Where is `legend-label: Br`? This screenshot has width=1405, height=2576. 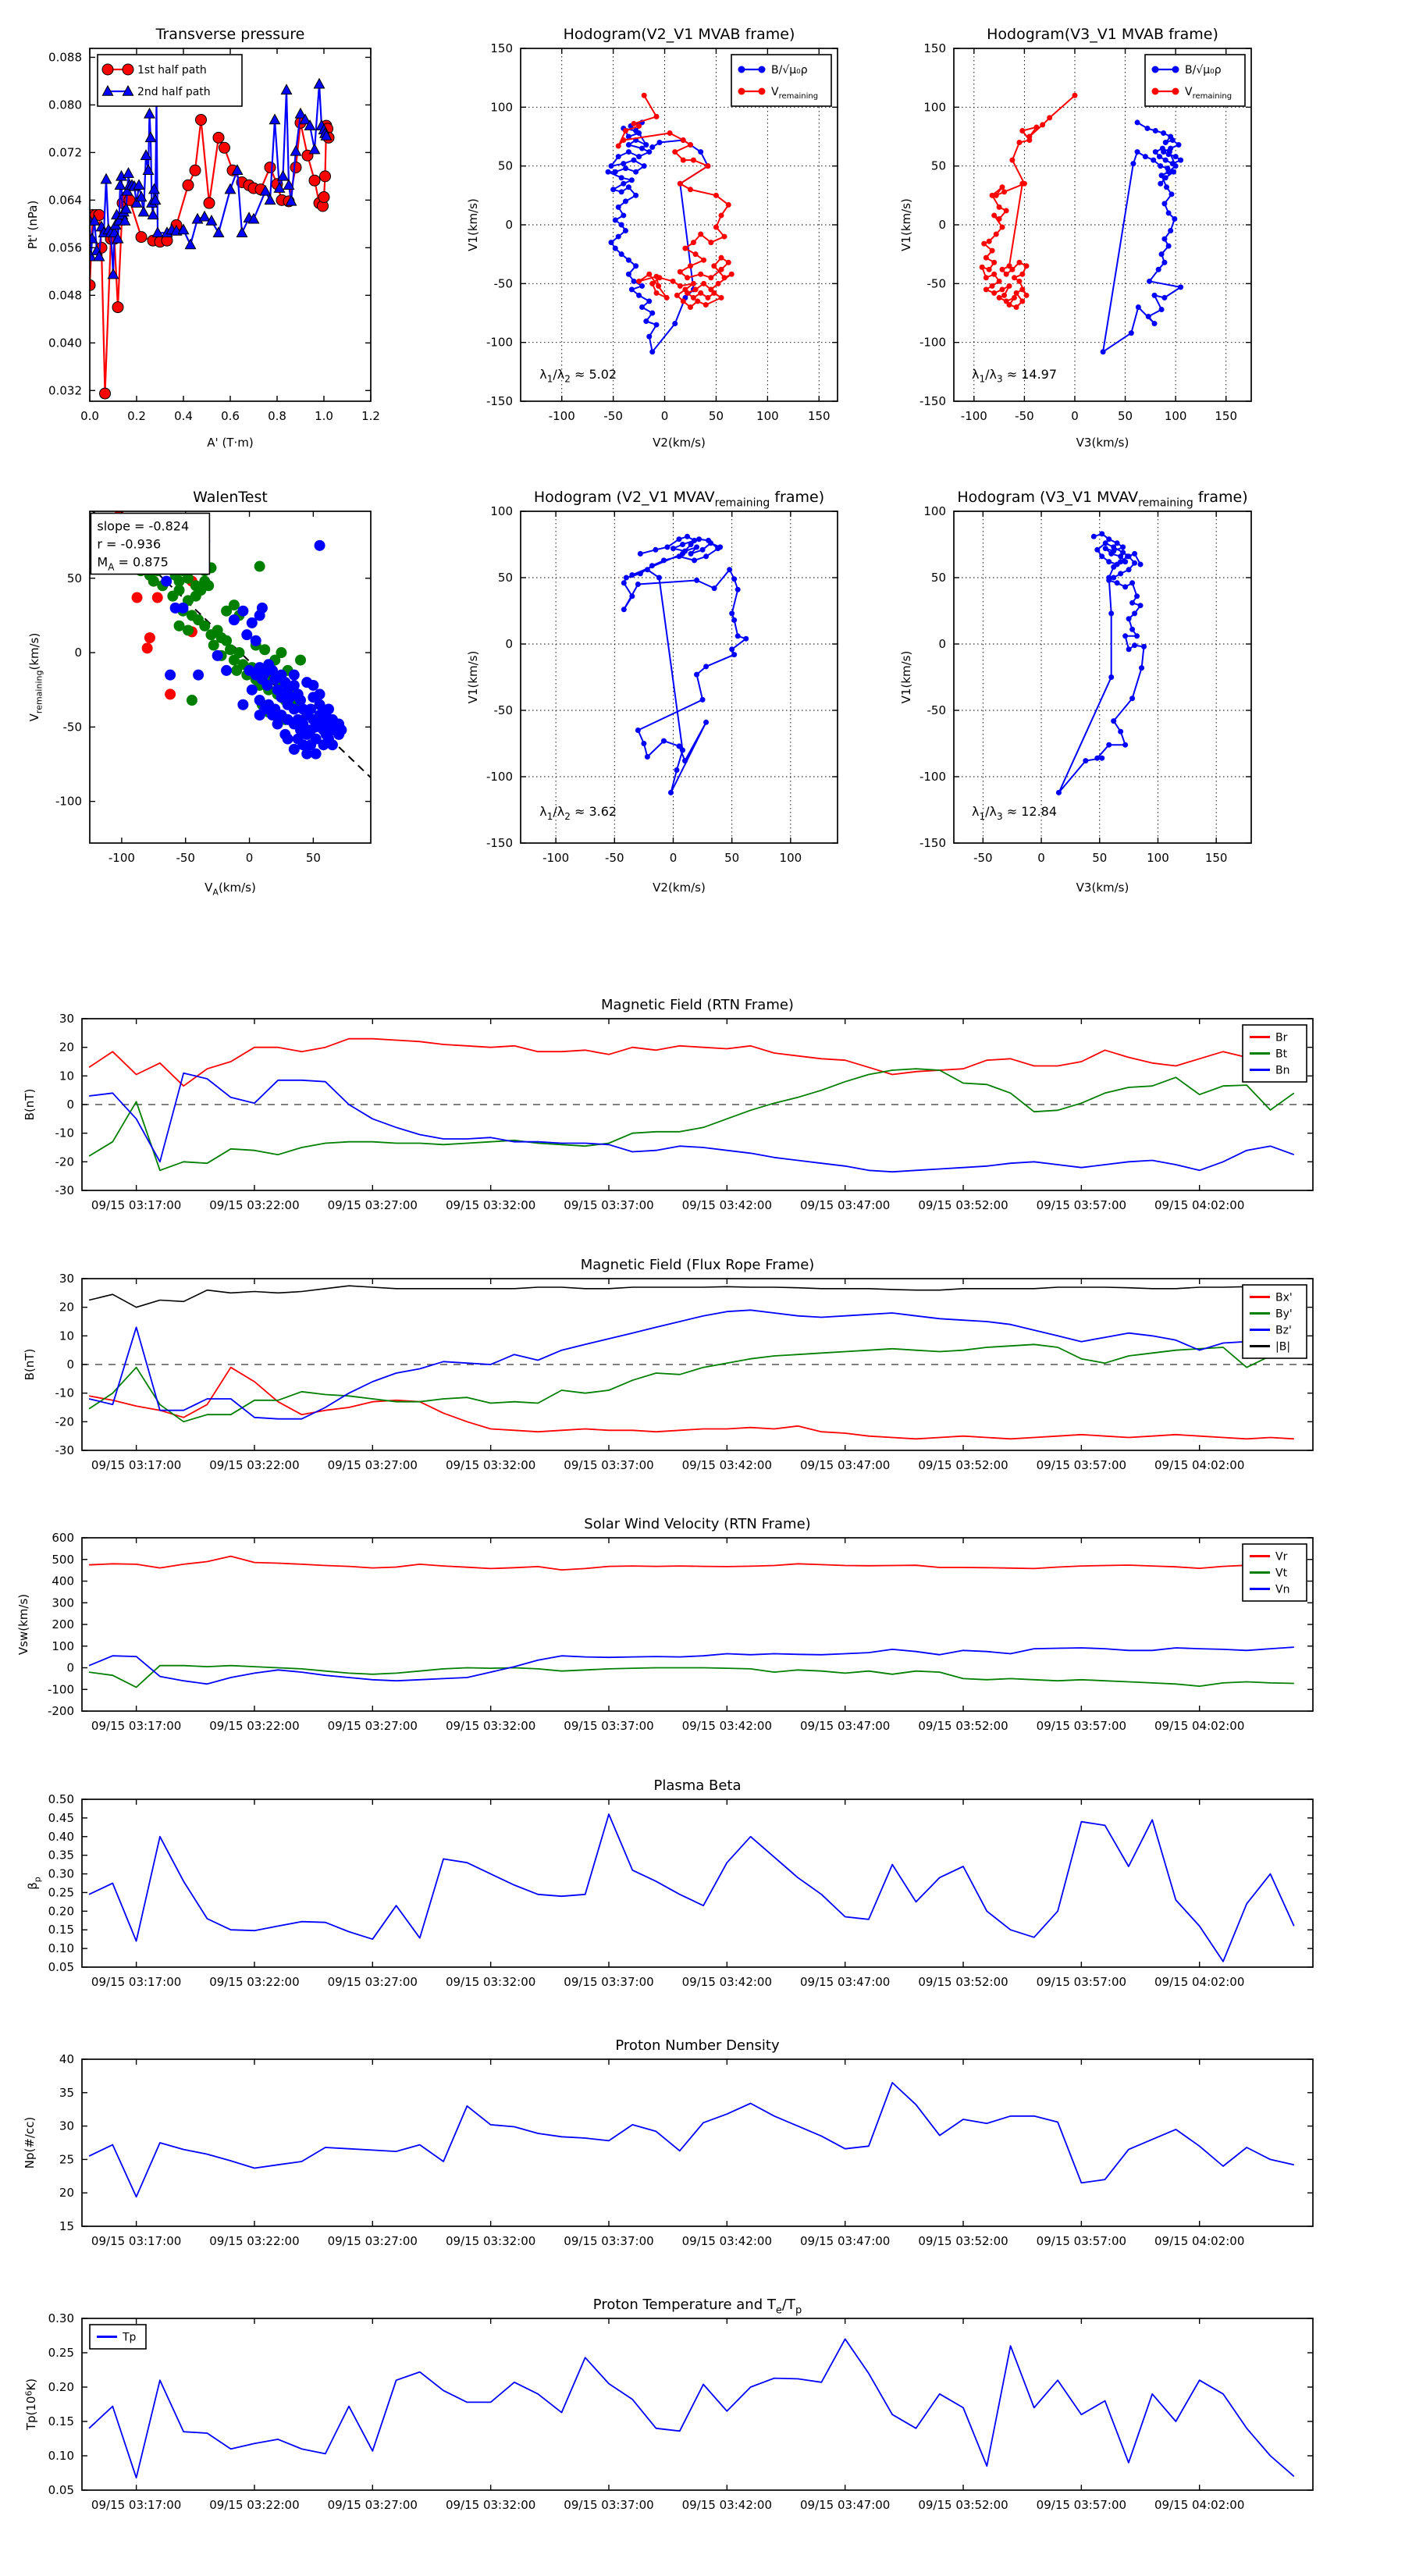 legend-label: Br is located at coordinates (1282, 1038).